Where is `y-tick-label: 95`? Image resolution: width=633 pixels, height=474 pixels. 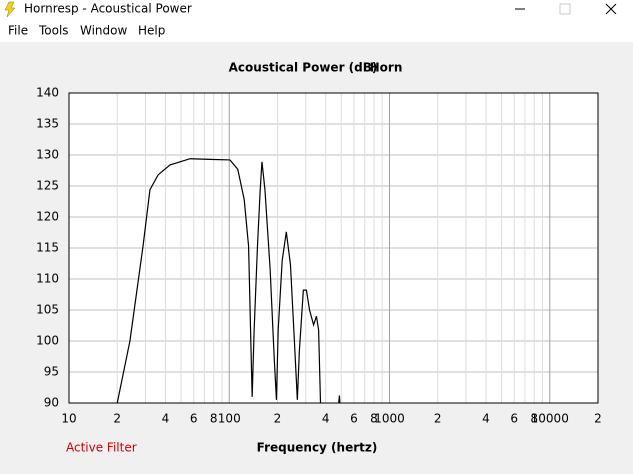
y-tick-label: 95 is located at coordinates (51, 372).